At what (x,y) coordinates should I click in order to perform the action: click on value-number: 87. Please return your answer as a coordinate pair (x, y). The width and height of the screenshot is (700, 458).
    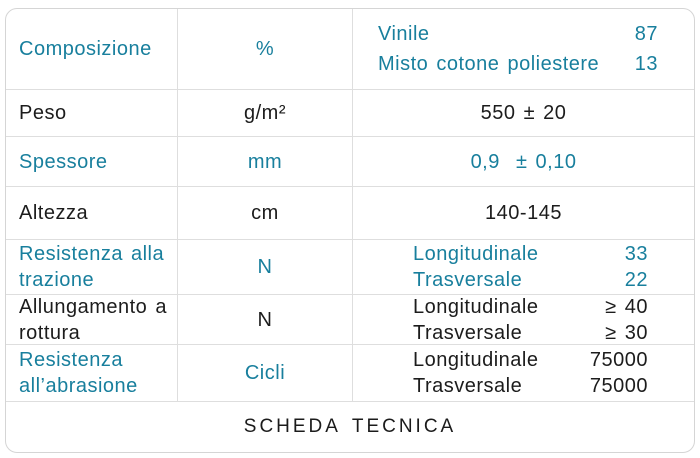
    Looking at the image, I should click on (646, 34).